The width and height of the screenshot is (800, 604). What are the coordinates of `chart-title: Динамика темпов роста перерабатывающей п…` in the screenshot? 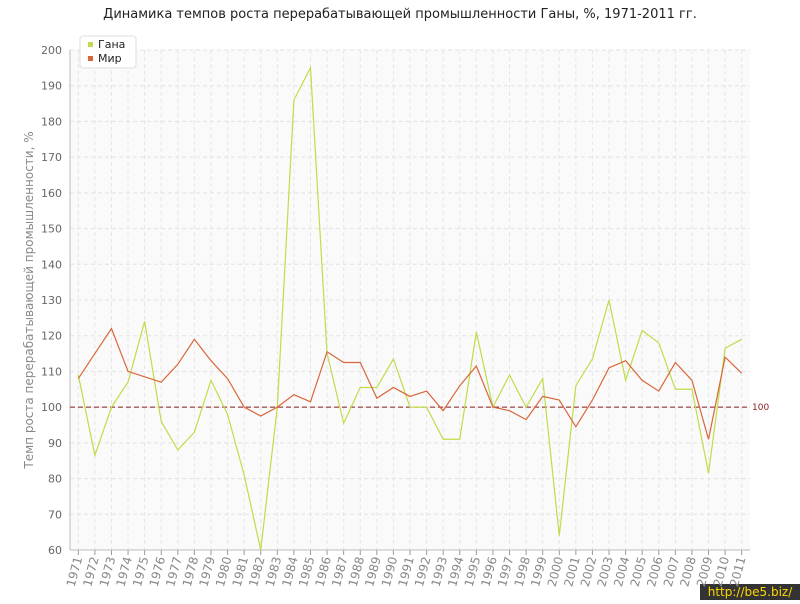 It's located at (400, 14).